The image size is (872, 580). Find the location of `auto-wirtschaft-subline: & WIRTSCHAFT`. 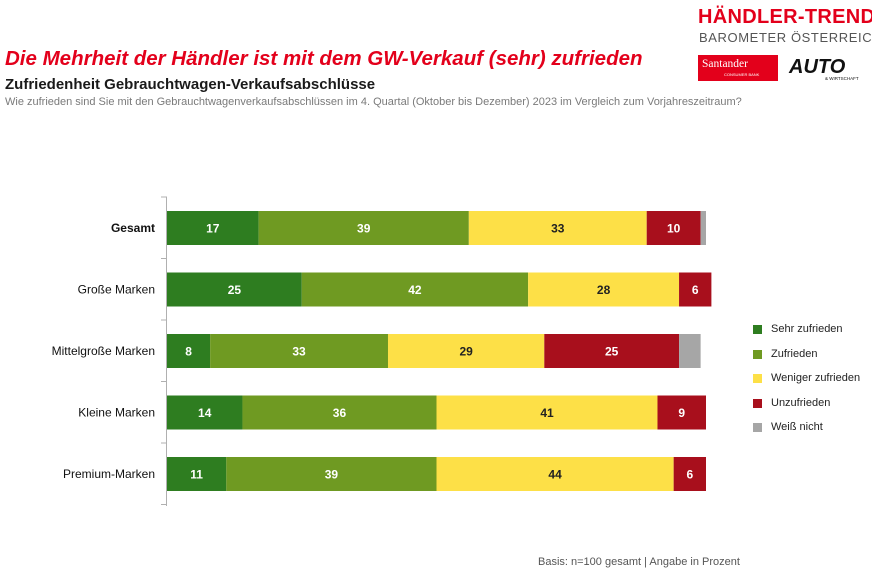

auto-wirtschaft-subline: & WIRTSCHAFT is located at coordinates (842, 78).